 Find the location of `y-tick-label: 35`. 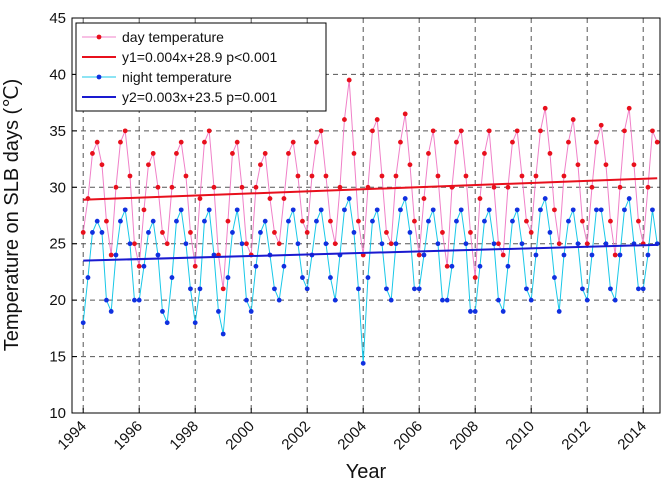

y-tick-label: 35 is located at coordinates (57, 131).